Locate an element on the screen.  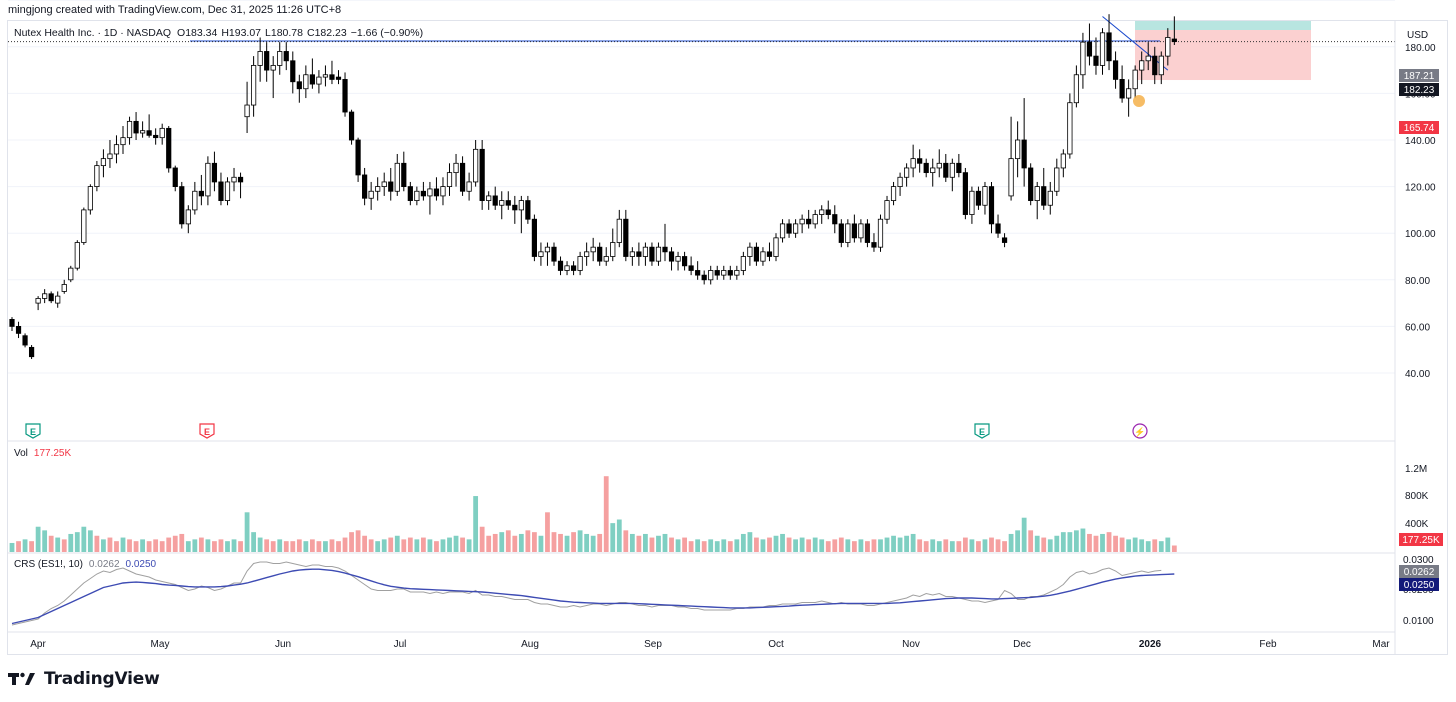
low-label: L is located at coordinates (268, 33).